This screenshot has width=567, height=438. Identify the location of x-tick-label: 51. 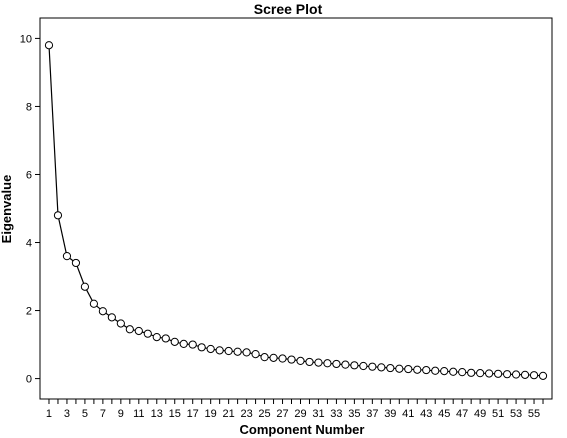
(498, 414).